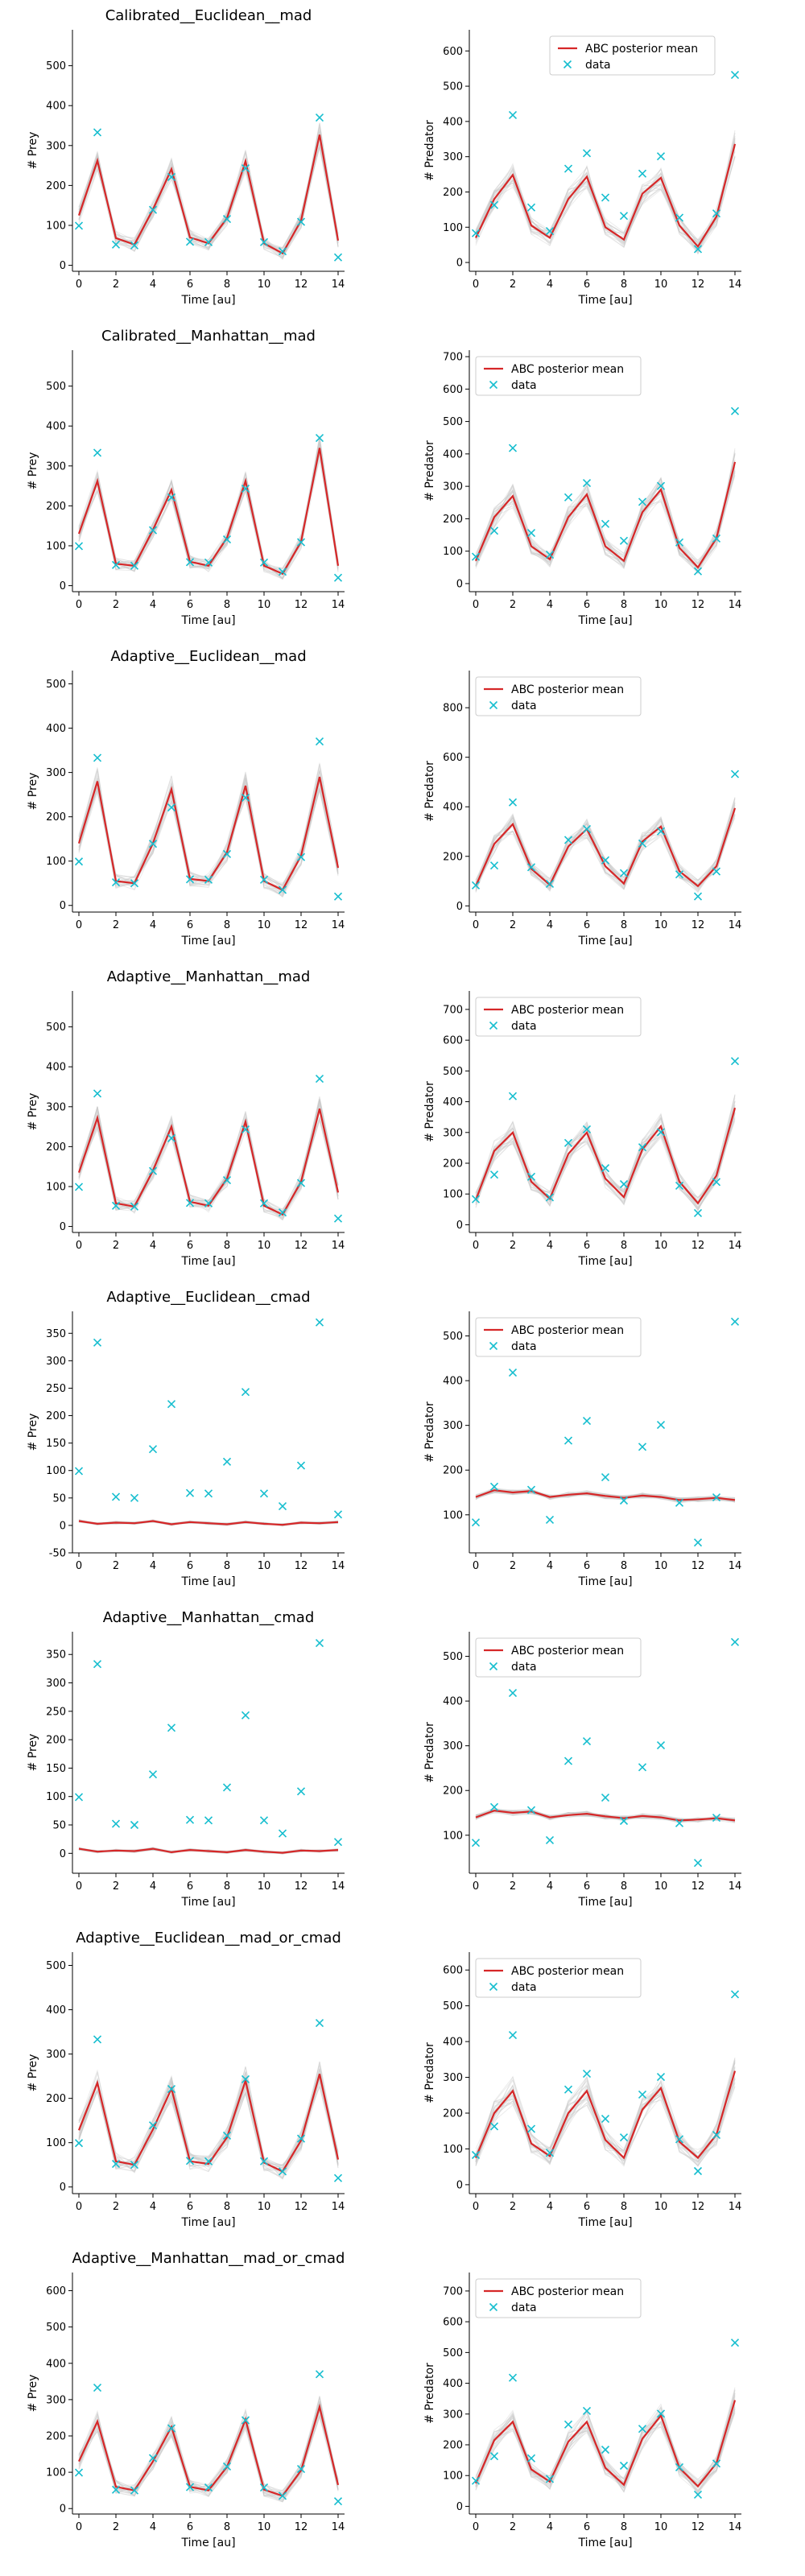  Describe the element at coordinates (56, 2437) in the screenshot. I see `y-tick-label: 200` at that location.